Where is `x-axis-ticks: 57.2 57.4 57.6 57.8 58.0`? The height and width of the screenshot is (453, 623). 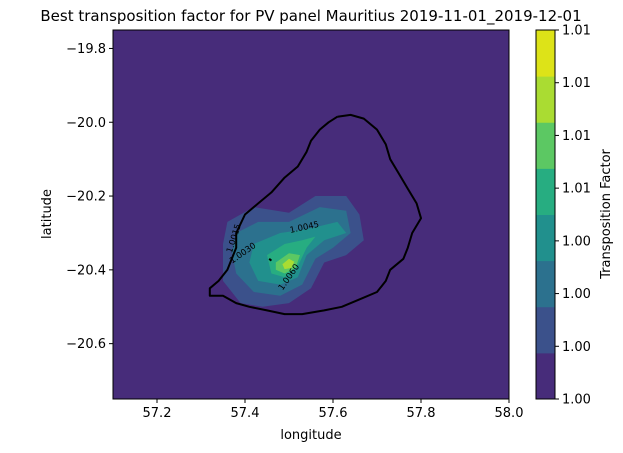 x-axis-ticks: 57.2 57.4 57.6 57.8 58.0 is located at coordinates (333, 410).